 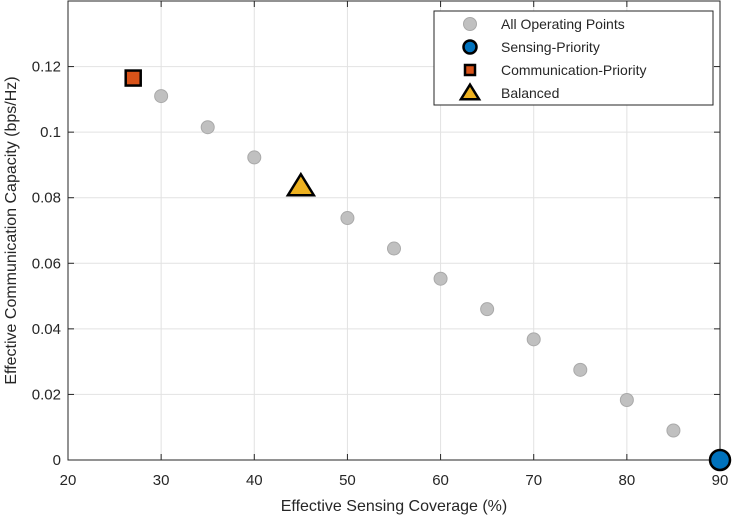 I want to click on x-tick-label: 20, so click(x=68, y=480).